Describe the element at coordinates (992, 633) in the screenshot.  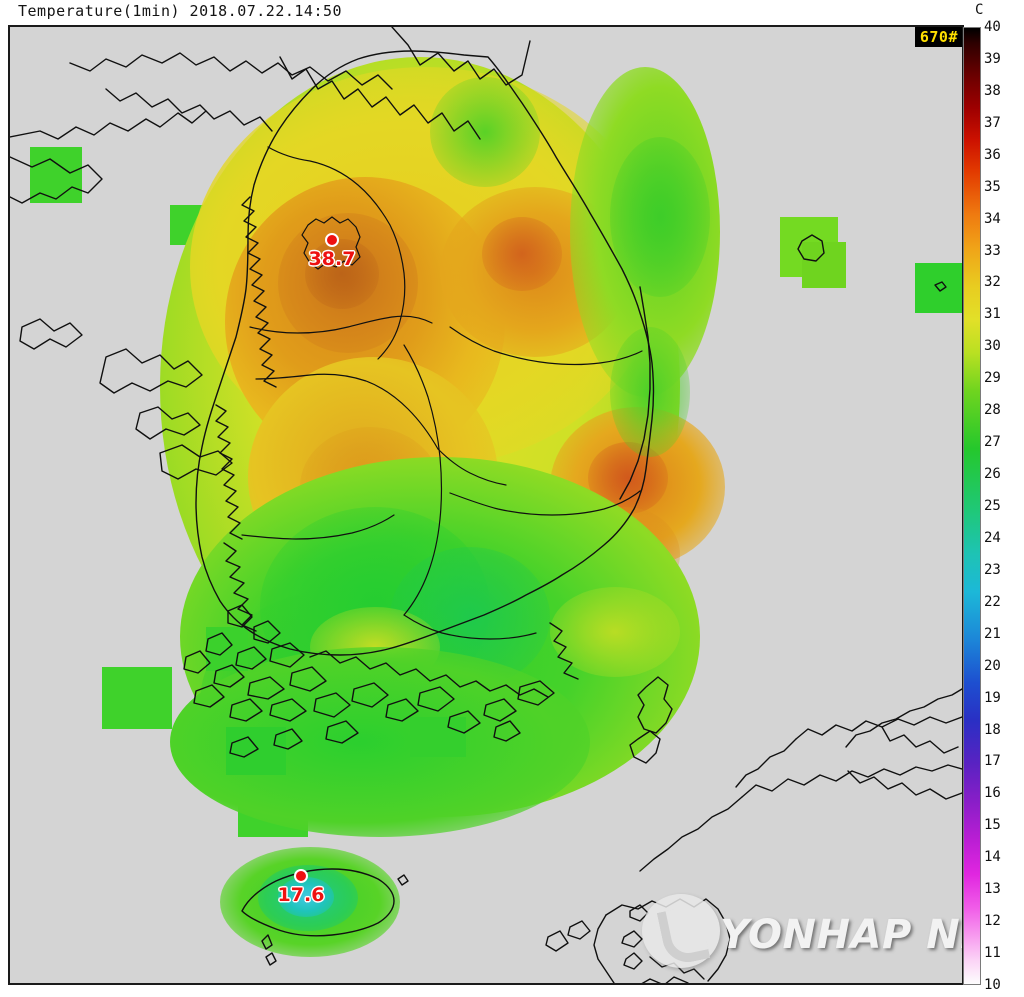
I see `colorbar-tick-label: 21` at that location.